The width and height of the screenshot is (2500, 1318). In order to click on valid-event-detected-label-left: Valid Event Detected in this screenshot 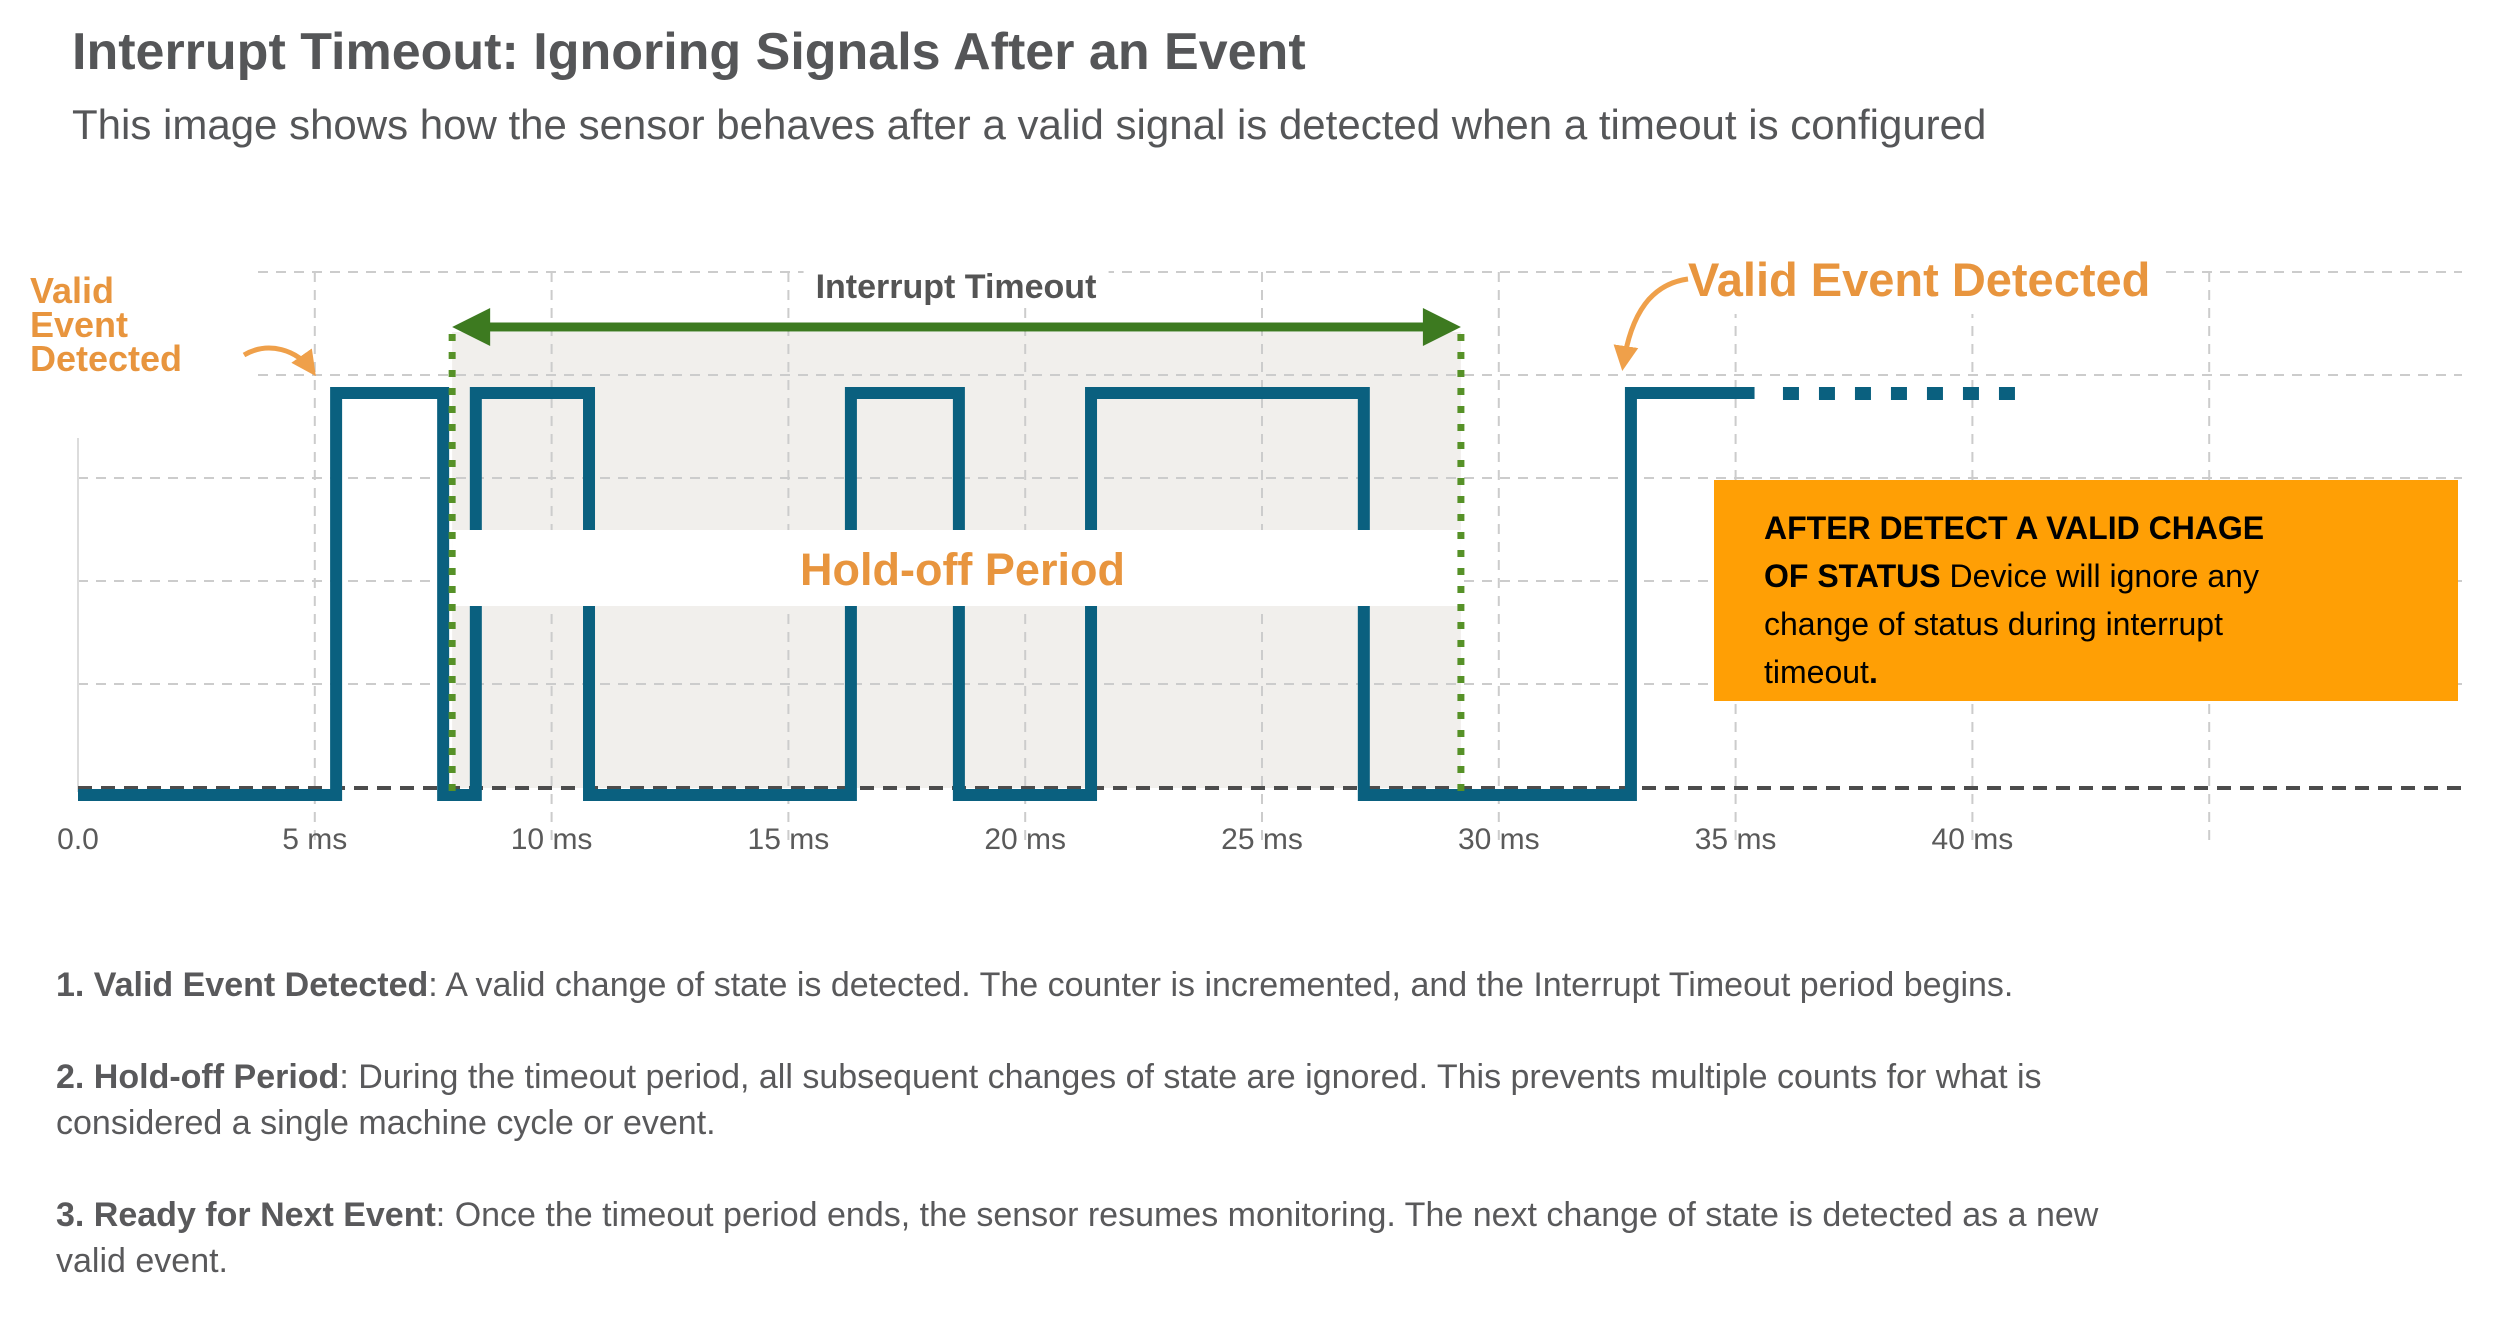, I will do `click(106, 324)`.